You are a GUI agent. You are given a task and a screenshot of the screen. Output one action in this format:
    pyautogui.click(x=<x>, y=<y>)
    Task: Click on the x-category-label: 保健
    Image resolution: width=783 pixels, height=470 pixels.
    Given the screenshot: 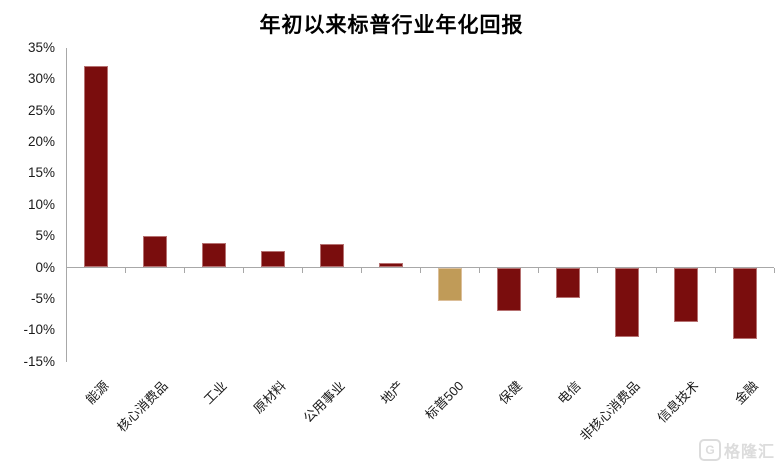 What is the action you would take?
    pyautogui.click(x=511, y=393)
    